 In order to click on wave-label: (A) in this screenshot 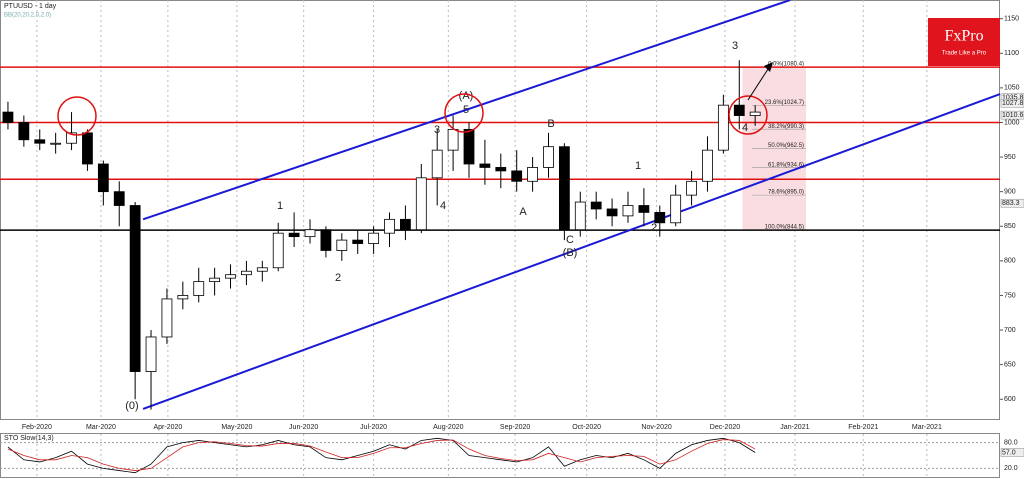, I will do `click(466, 96)`.